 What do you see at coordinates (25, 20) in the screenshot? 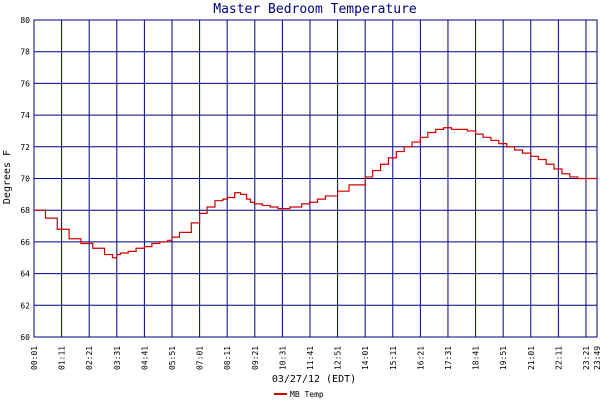
I see `y-tick-label: 80` at bounding box center [25, 20].